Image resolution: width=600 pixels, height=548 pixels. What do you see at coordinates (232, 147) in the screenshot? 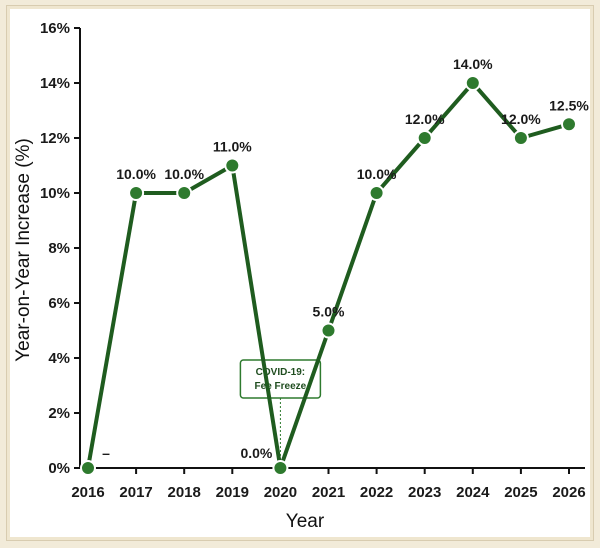
I see `data-label: 11.0%` at bounding box center [232, 147].